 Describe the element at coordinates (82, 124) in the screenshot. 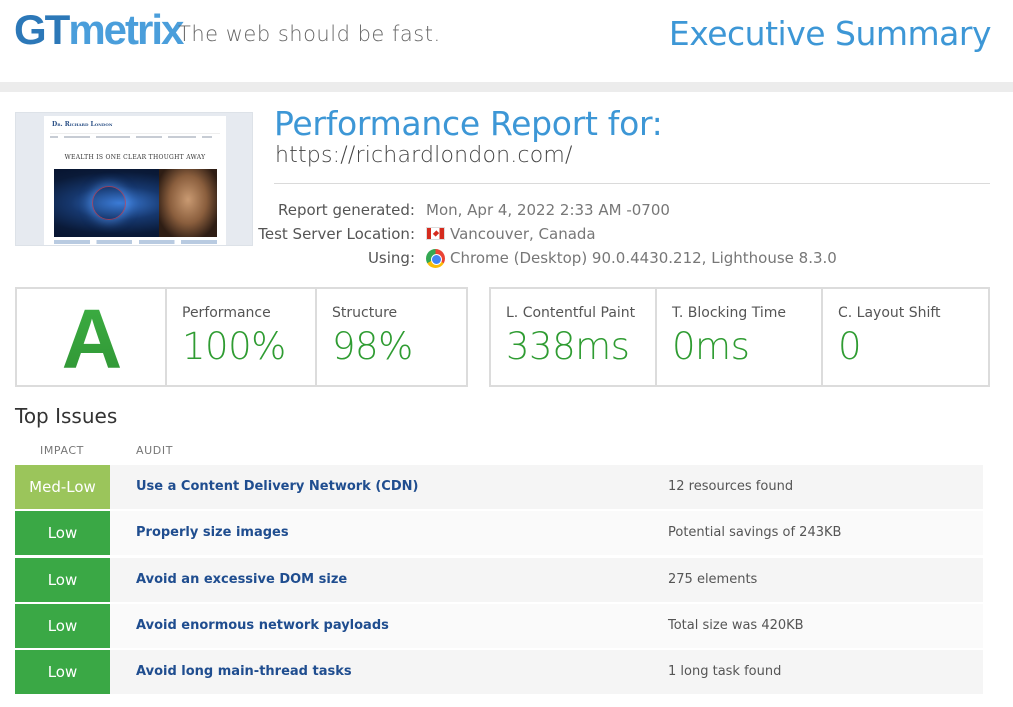

I see `thumbnail-site-name: Dr. Richard London` at that location.